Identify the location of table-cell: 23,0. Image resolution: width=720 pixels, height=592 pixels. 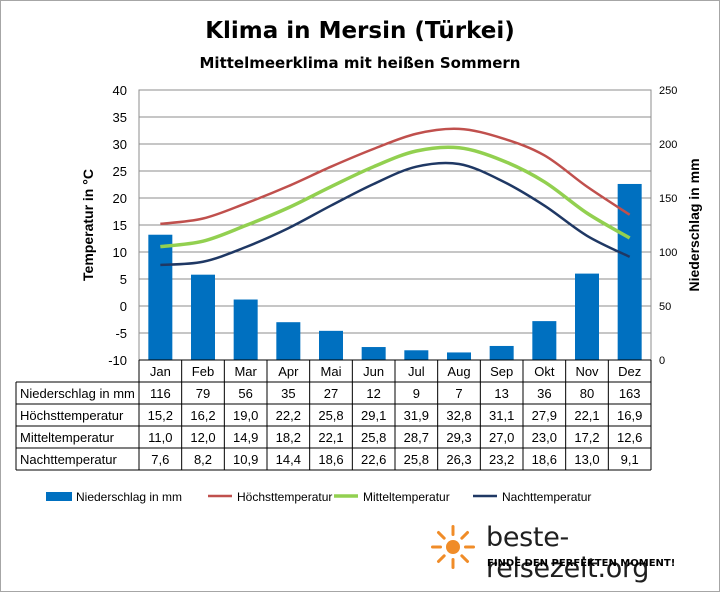
(544, 437).